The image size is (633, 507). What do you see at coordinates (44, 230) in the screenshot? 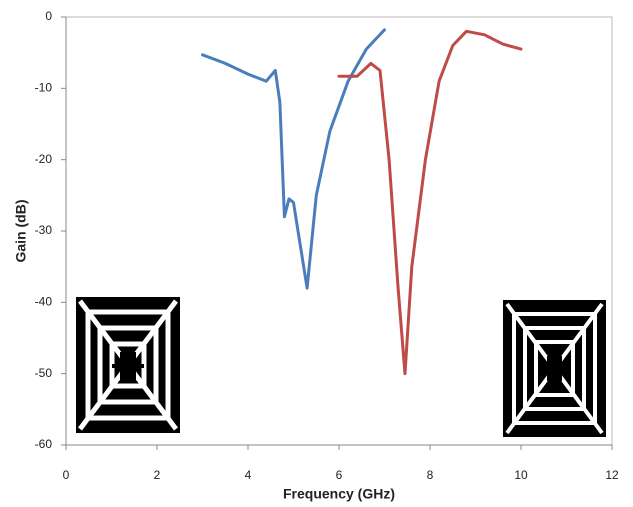
I see `y-tick-label: -30` at bounding box center [44, 230].